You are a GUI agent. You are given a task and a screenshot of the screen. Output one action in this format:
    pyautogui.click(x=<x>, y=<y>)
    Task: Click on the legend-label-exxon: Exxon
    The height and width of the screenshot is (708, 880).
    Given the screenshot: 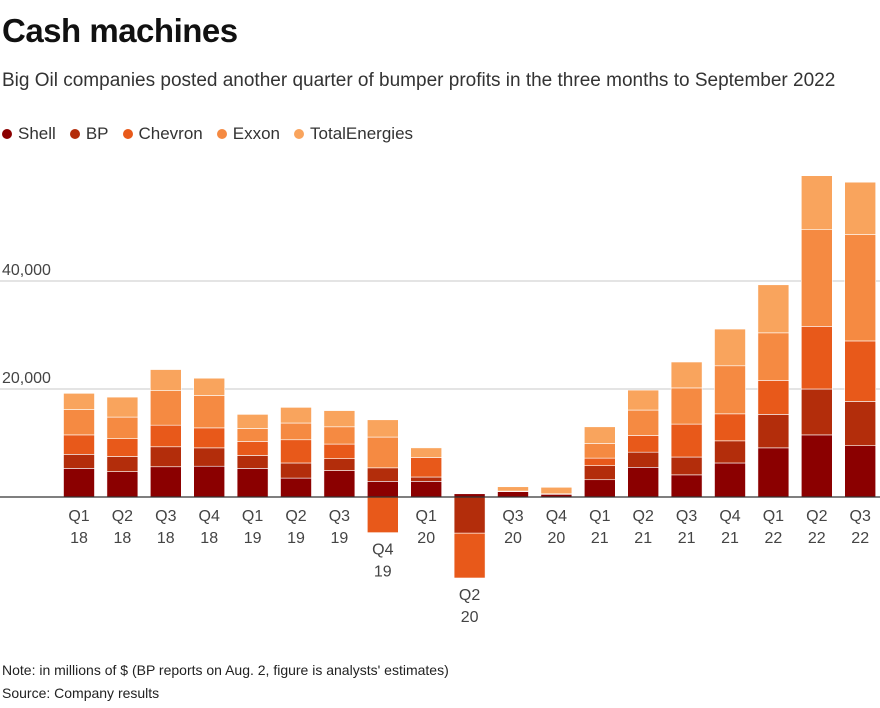 What is the action you would take?
    pyautogui.click(x=256, y=133)
    